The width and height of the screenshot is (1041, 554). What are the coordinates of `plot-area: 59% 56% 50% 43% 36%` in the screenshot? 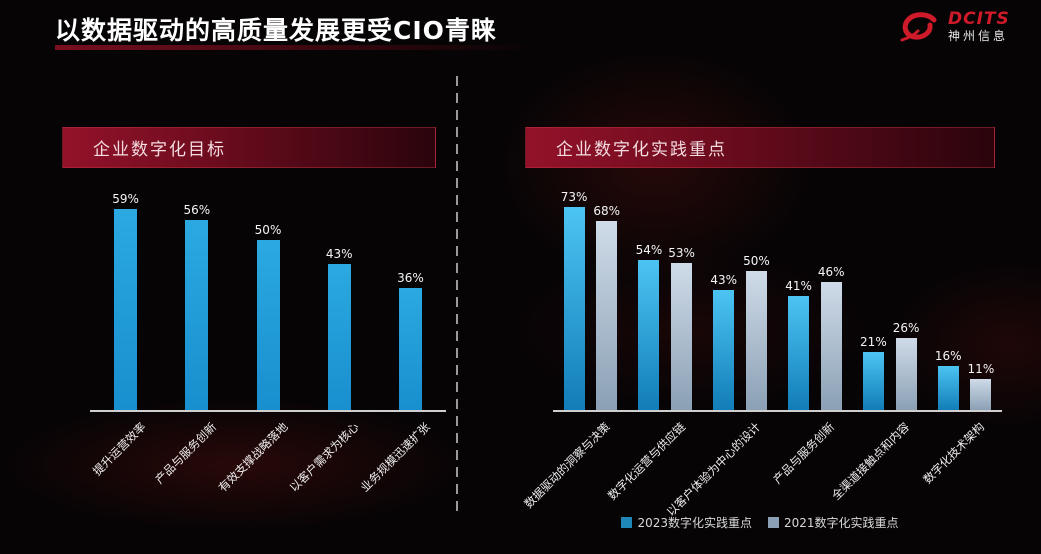 It's located at (268, 301).